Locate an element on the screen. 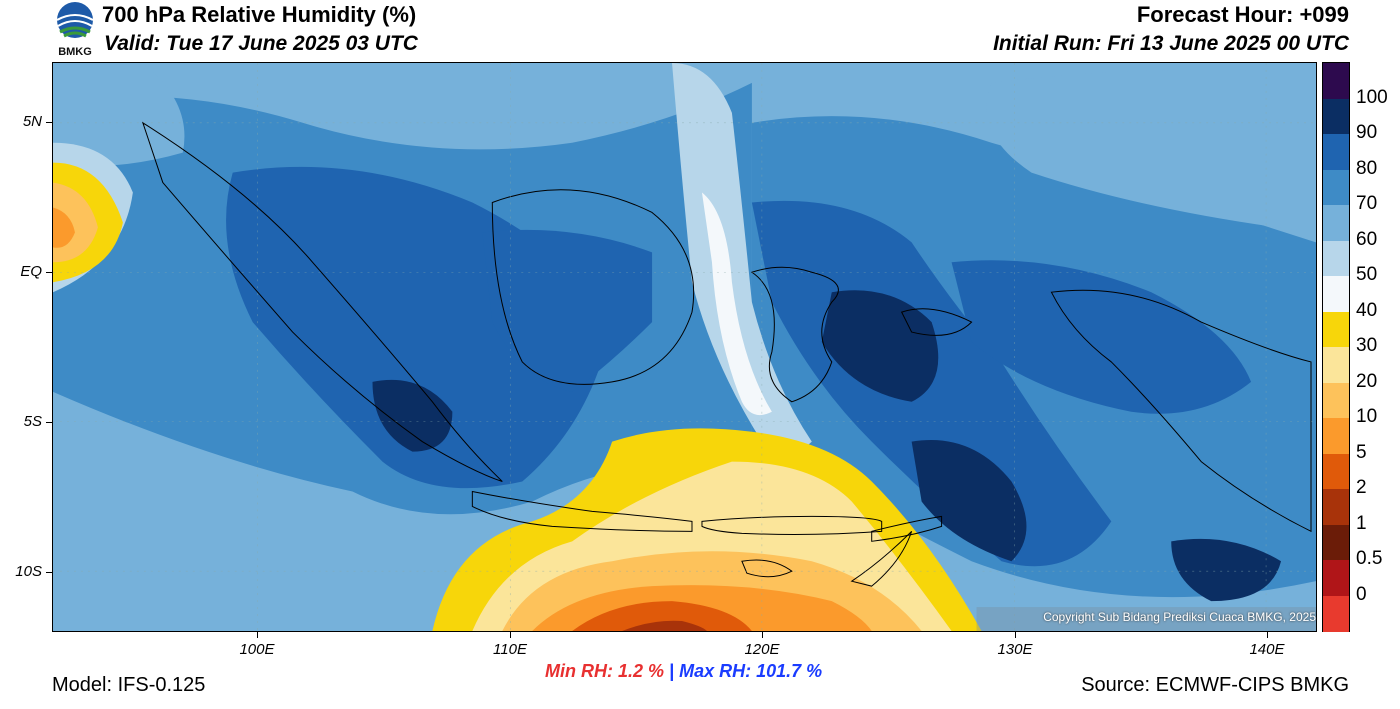 This screenshot has height=709, width=1400. colorbar-label: 0 is located at coordinates (1361, 594).